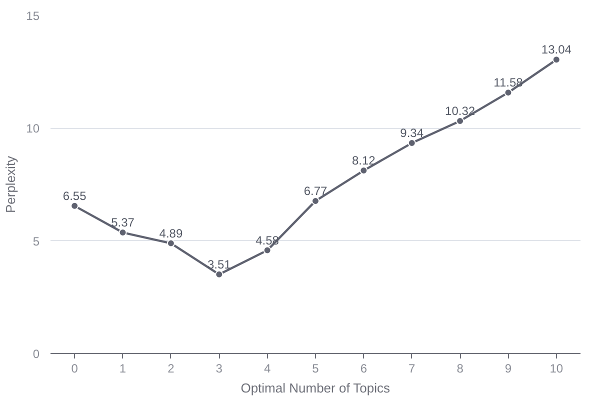 The width and height of the screenshot is (616, 403). Describe the element at coordinates (267, 369) in the screenshot. I see `x-tick-label: 4` at that location.